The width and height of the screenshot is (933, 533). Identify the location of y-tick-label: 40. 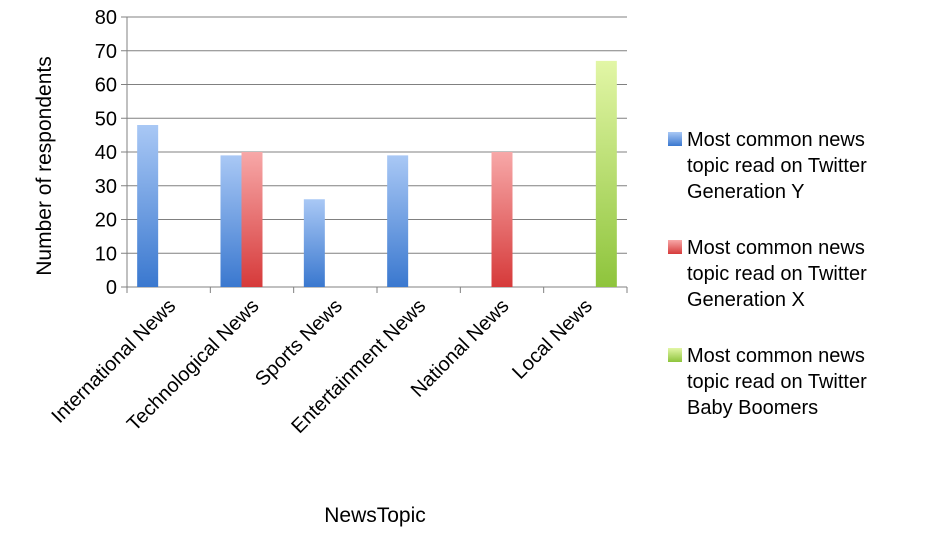
(106, 153).